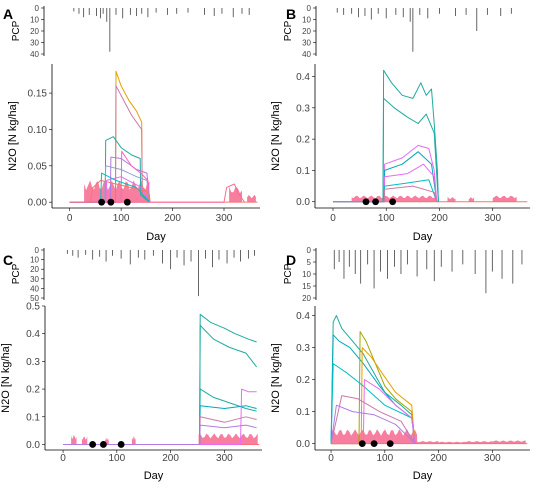 The image size is (550, 489). What do you see at coordinates (303, 202) in the screenshot?
I see `y-tick-label: 0.0` at bounding box center [303, 202].